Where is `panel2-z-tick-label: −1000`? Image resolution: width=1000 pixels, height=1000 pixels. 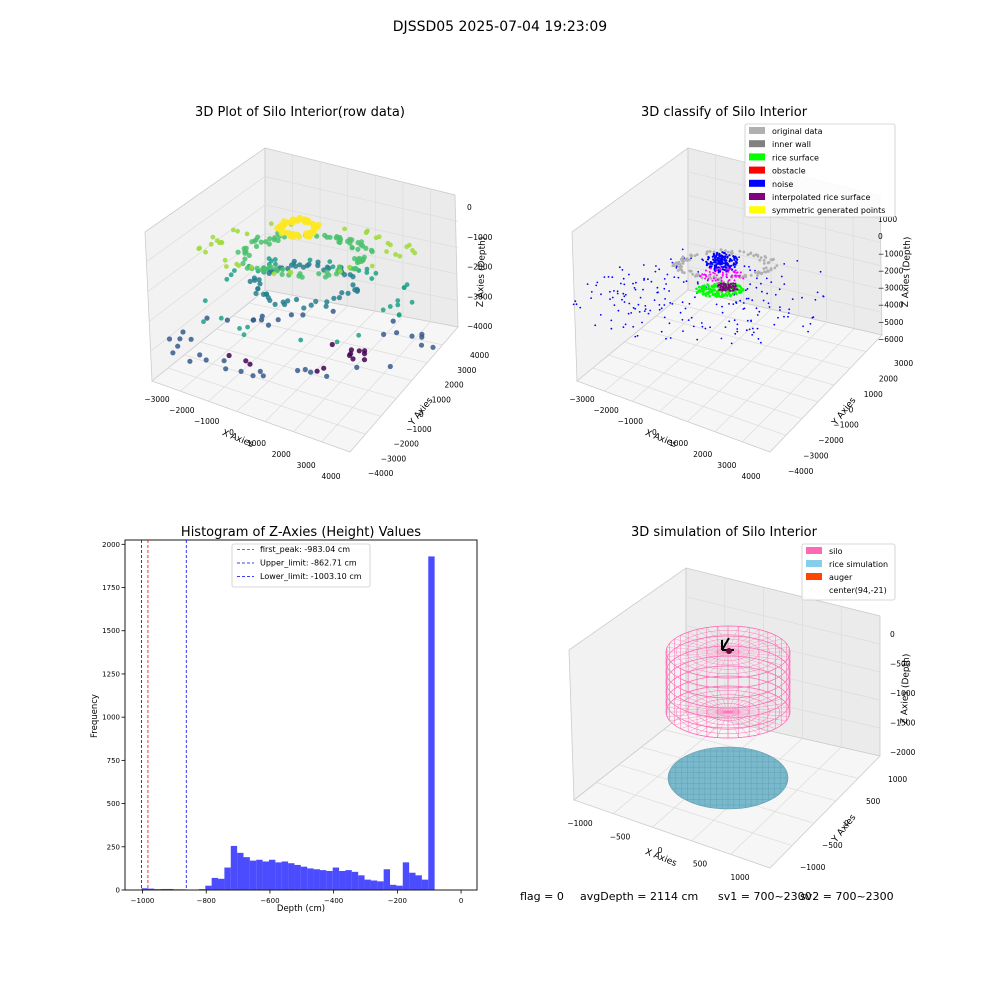 panel2-z-tick-label: −1000 is located at coordinates (891, 253).